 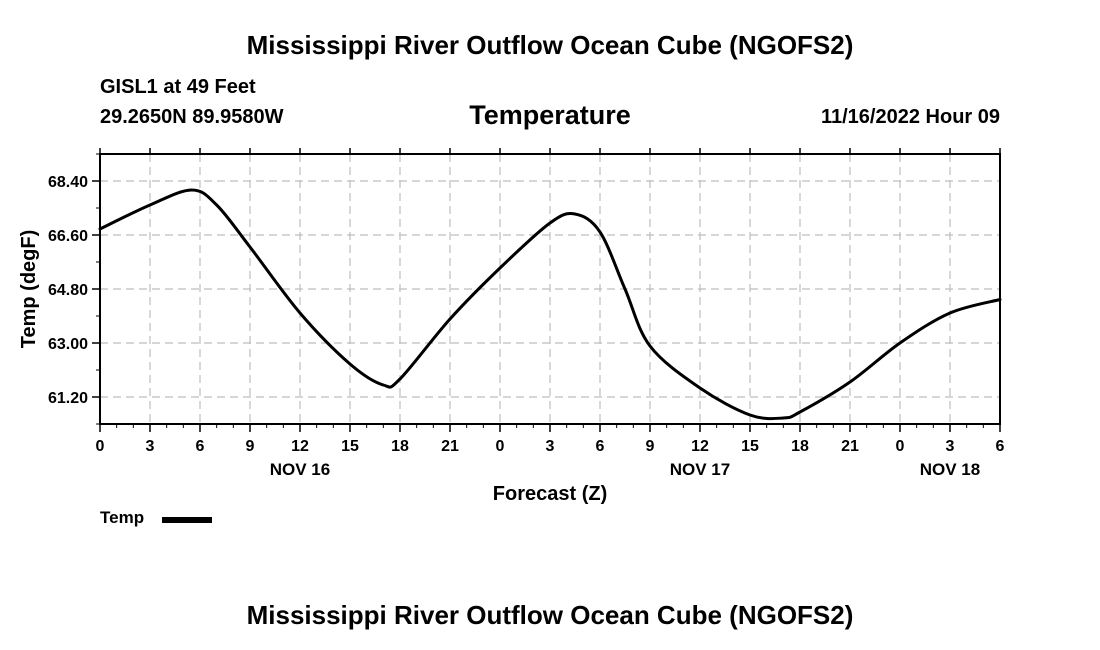 I want to click on x-axis-label: Forecast (Z), so click(x=550, y=494).